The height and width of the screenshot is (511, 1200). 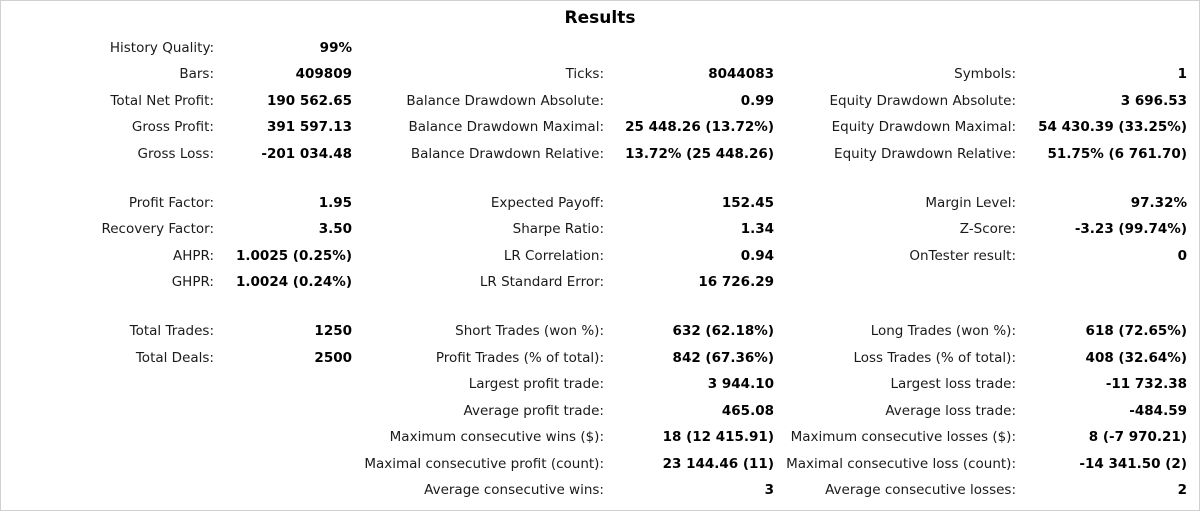 I want to click on stat-label: Loss Trades (% of total):, so click(x=934, y=358).